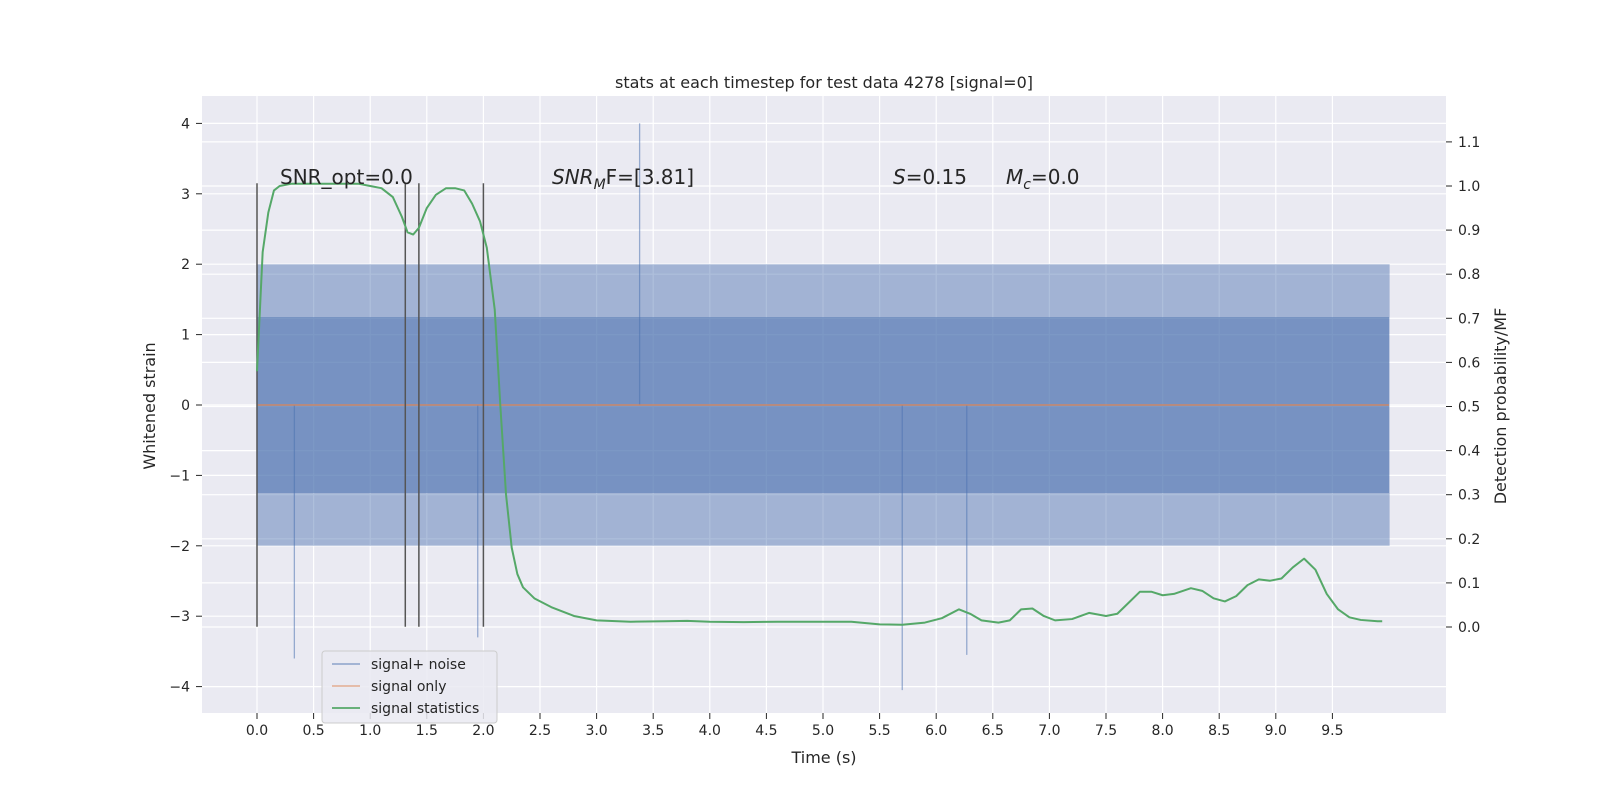 The height and width of the screenshot is (800, 1600). I want to click on x-tick-label-0: 0.0, so click(257, 731).